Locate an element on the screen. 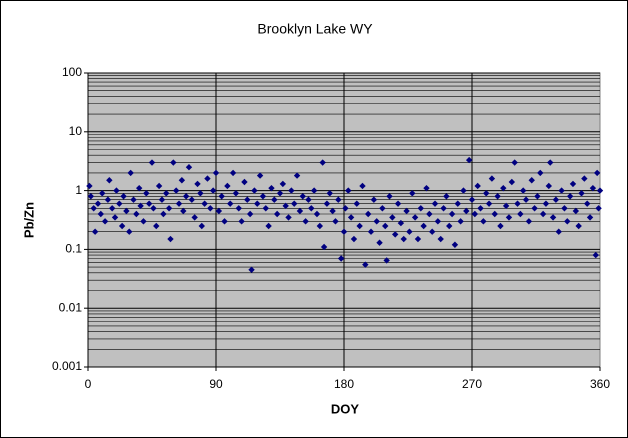  x-tick-label: 180 is located at coordinates (344, 384).